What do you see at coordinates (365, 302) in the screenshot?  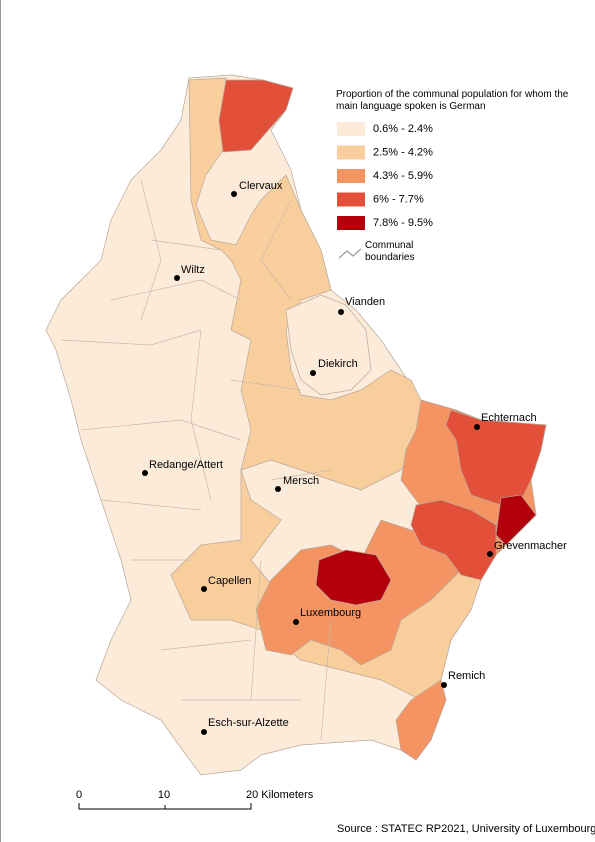 I see `city-label: Vianden` at bounding box center [365, 302].